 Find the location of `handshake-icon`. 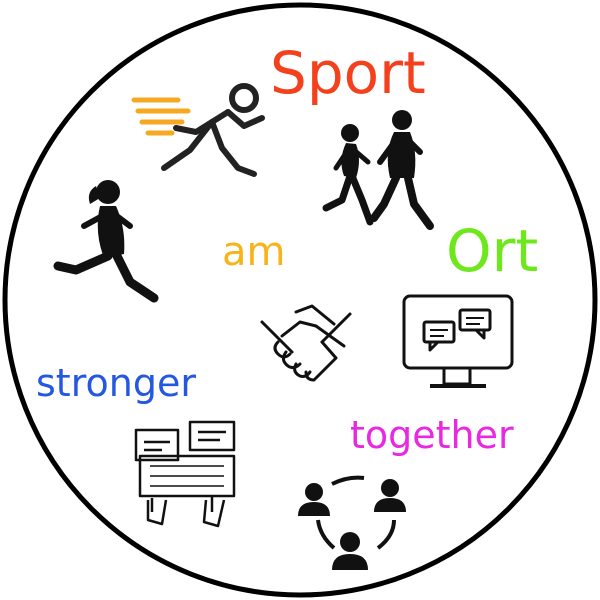

handshake-icon is located at coordinates (306, 343).